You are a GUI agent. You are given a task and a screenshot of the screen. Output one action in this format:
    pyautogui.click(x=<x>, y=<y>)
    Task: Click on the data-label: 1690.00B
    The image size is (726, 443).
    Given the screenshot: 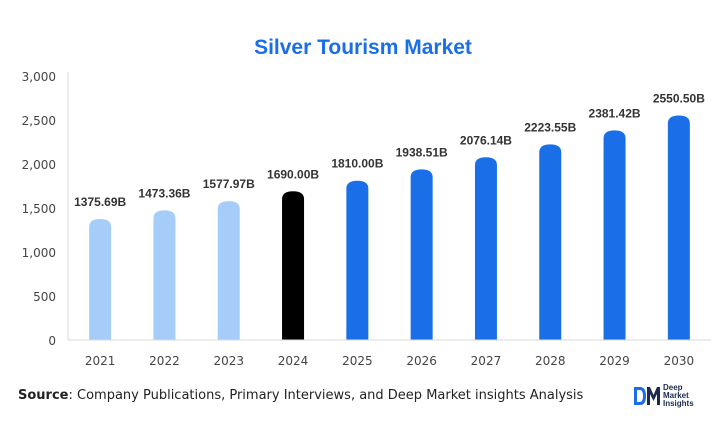 What is the action you would take?
    pyautogui.click(x=293, y=174)
    